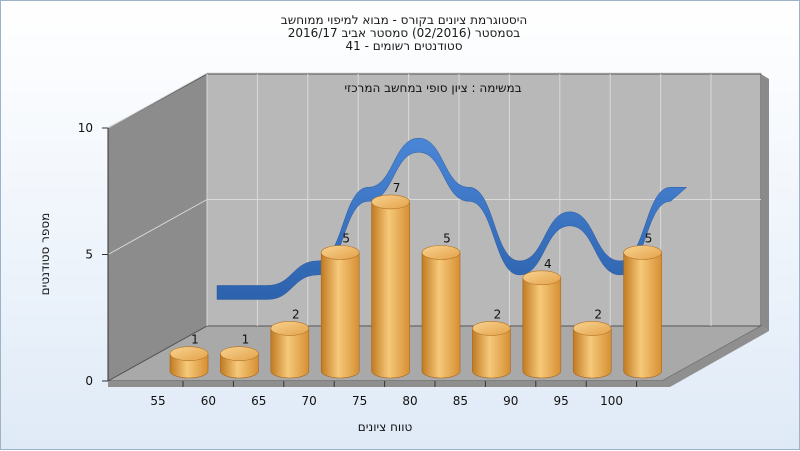 Image resolution: width=800 pixels, height=451 pixels. I want to click on y-axis-label: מספר סטודנטים, so click(45, 254).